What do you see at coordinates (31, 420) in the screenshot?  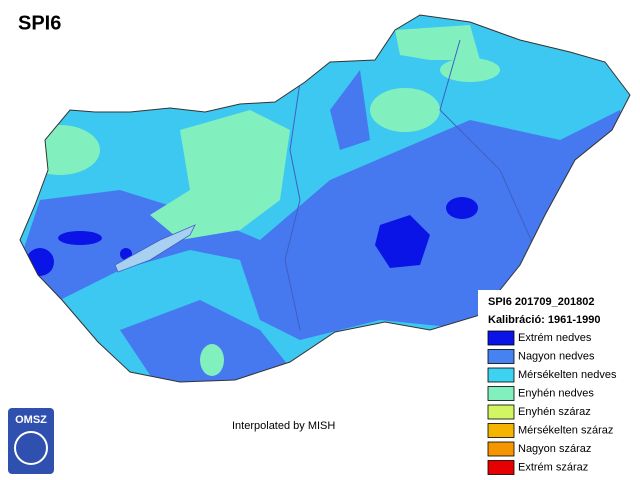 I see `logo-text: OMSZ` at bounding box center [31, 420].